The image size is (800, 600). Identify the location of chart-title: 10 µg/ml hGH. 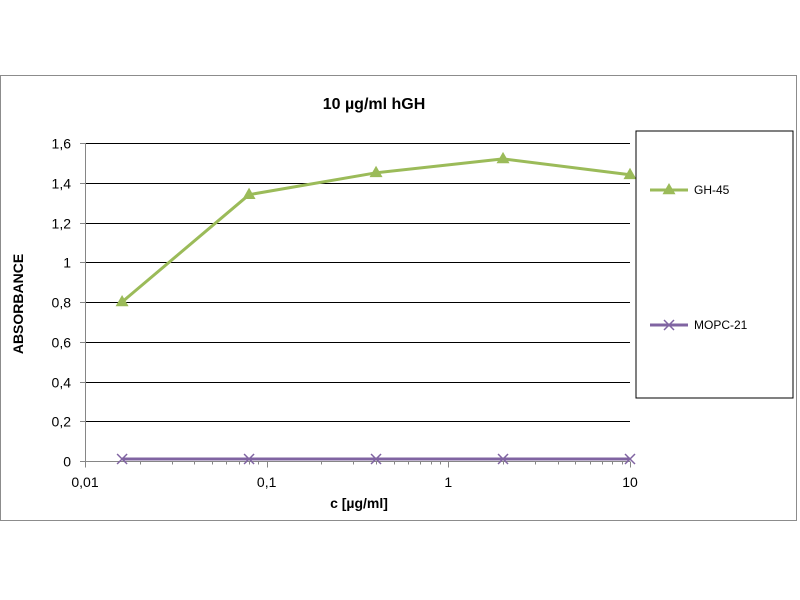
(374, 104).